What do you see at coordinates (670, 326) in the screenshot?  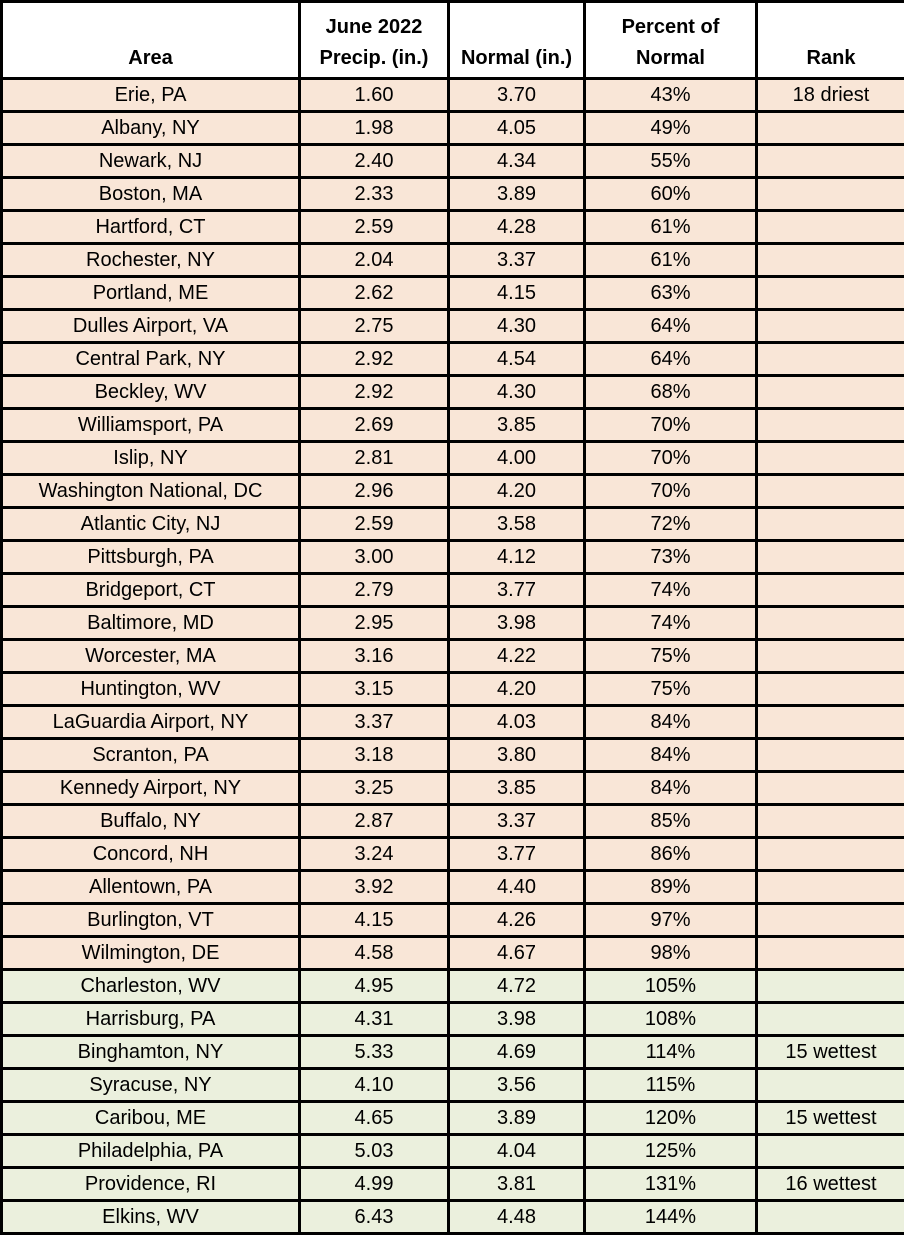 I see `percent-cell: 64%` at bounding box center [670, 326].